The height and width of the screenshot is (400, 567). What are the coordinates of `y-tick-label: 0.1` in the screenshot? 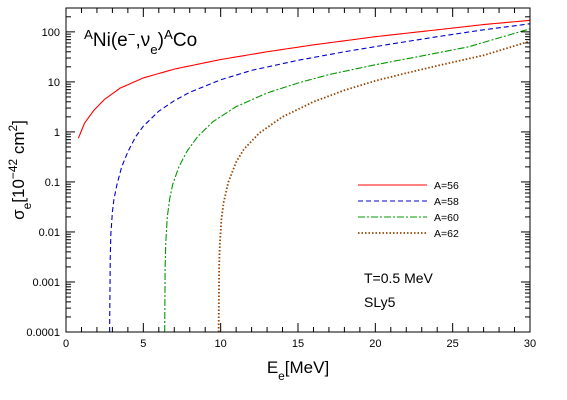 It's located at (52, 183).